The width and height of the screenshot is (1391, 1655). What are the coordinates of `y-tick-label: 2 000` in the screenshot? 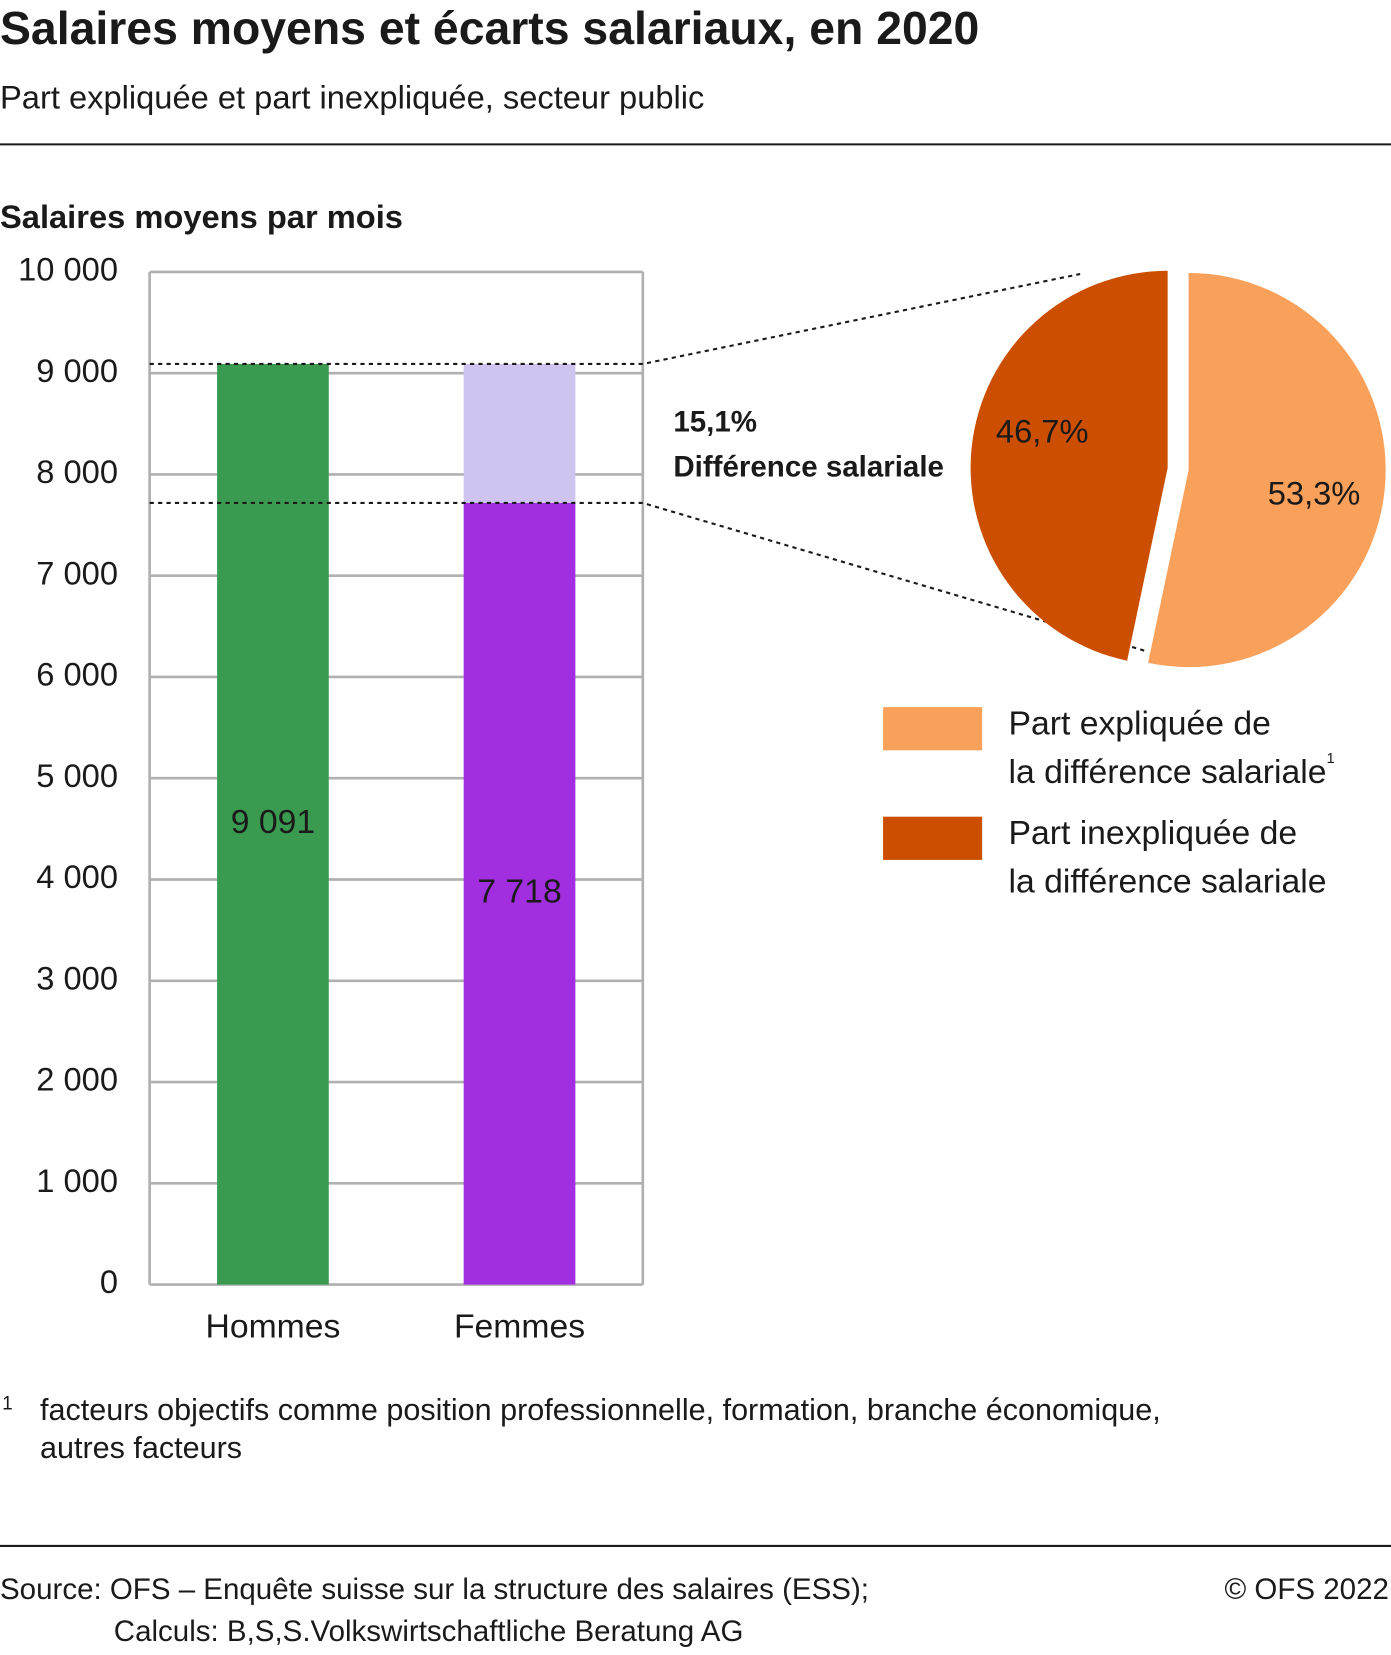 It's located at (77, 1079).